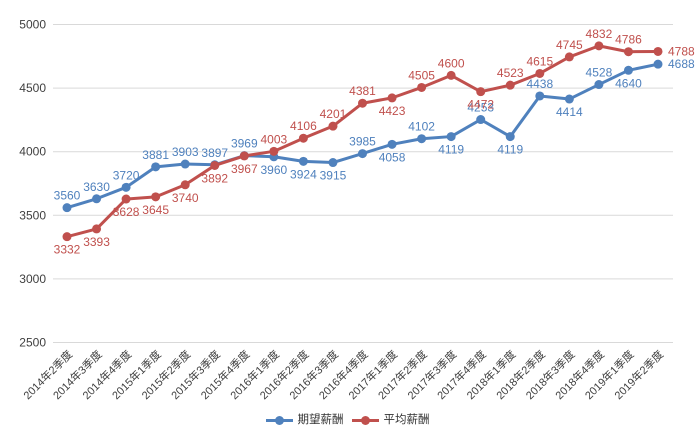 This screenshot has height=441, width=695. Describe the element at coordinates (185, 198) in the screenshot. I see `data-label: 3740` at that location.